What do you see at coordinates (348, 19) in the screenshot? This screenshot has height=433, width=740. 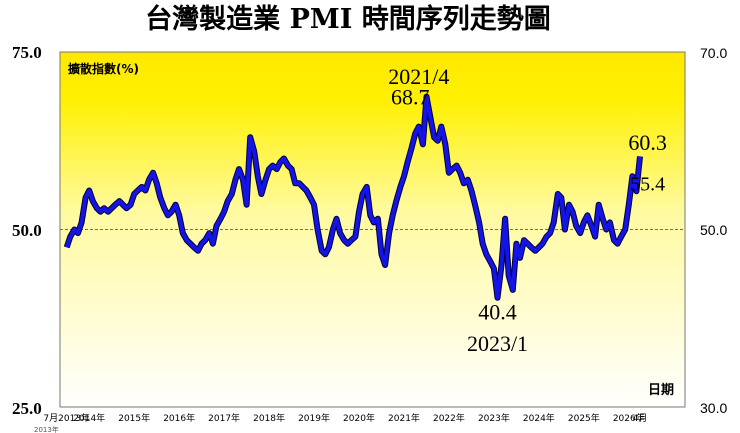 I see `chart-title: 台灣製造業 PMI 時間序列走勢圖` at bounding box center [348, 19].